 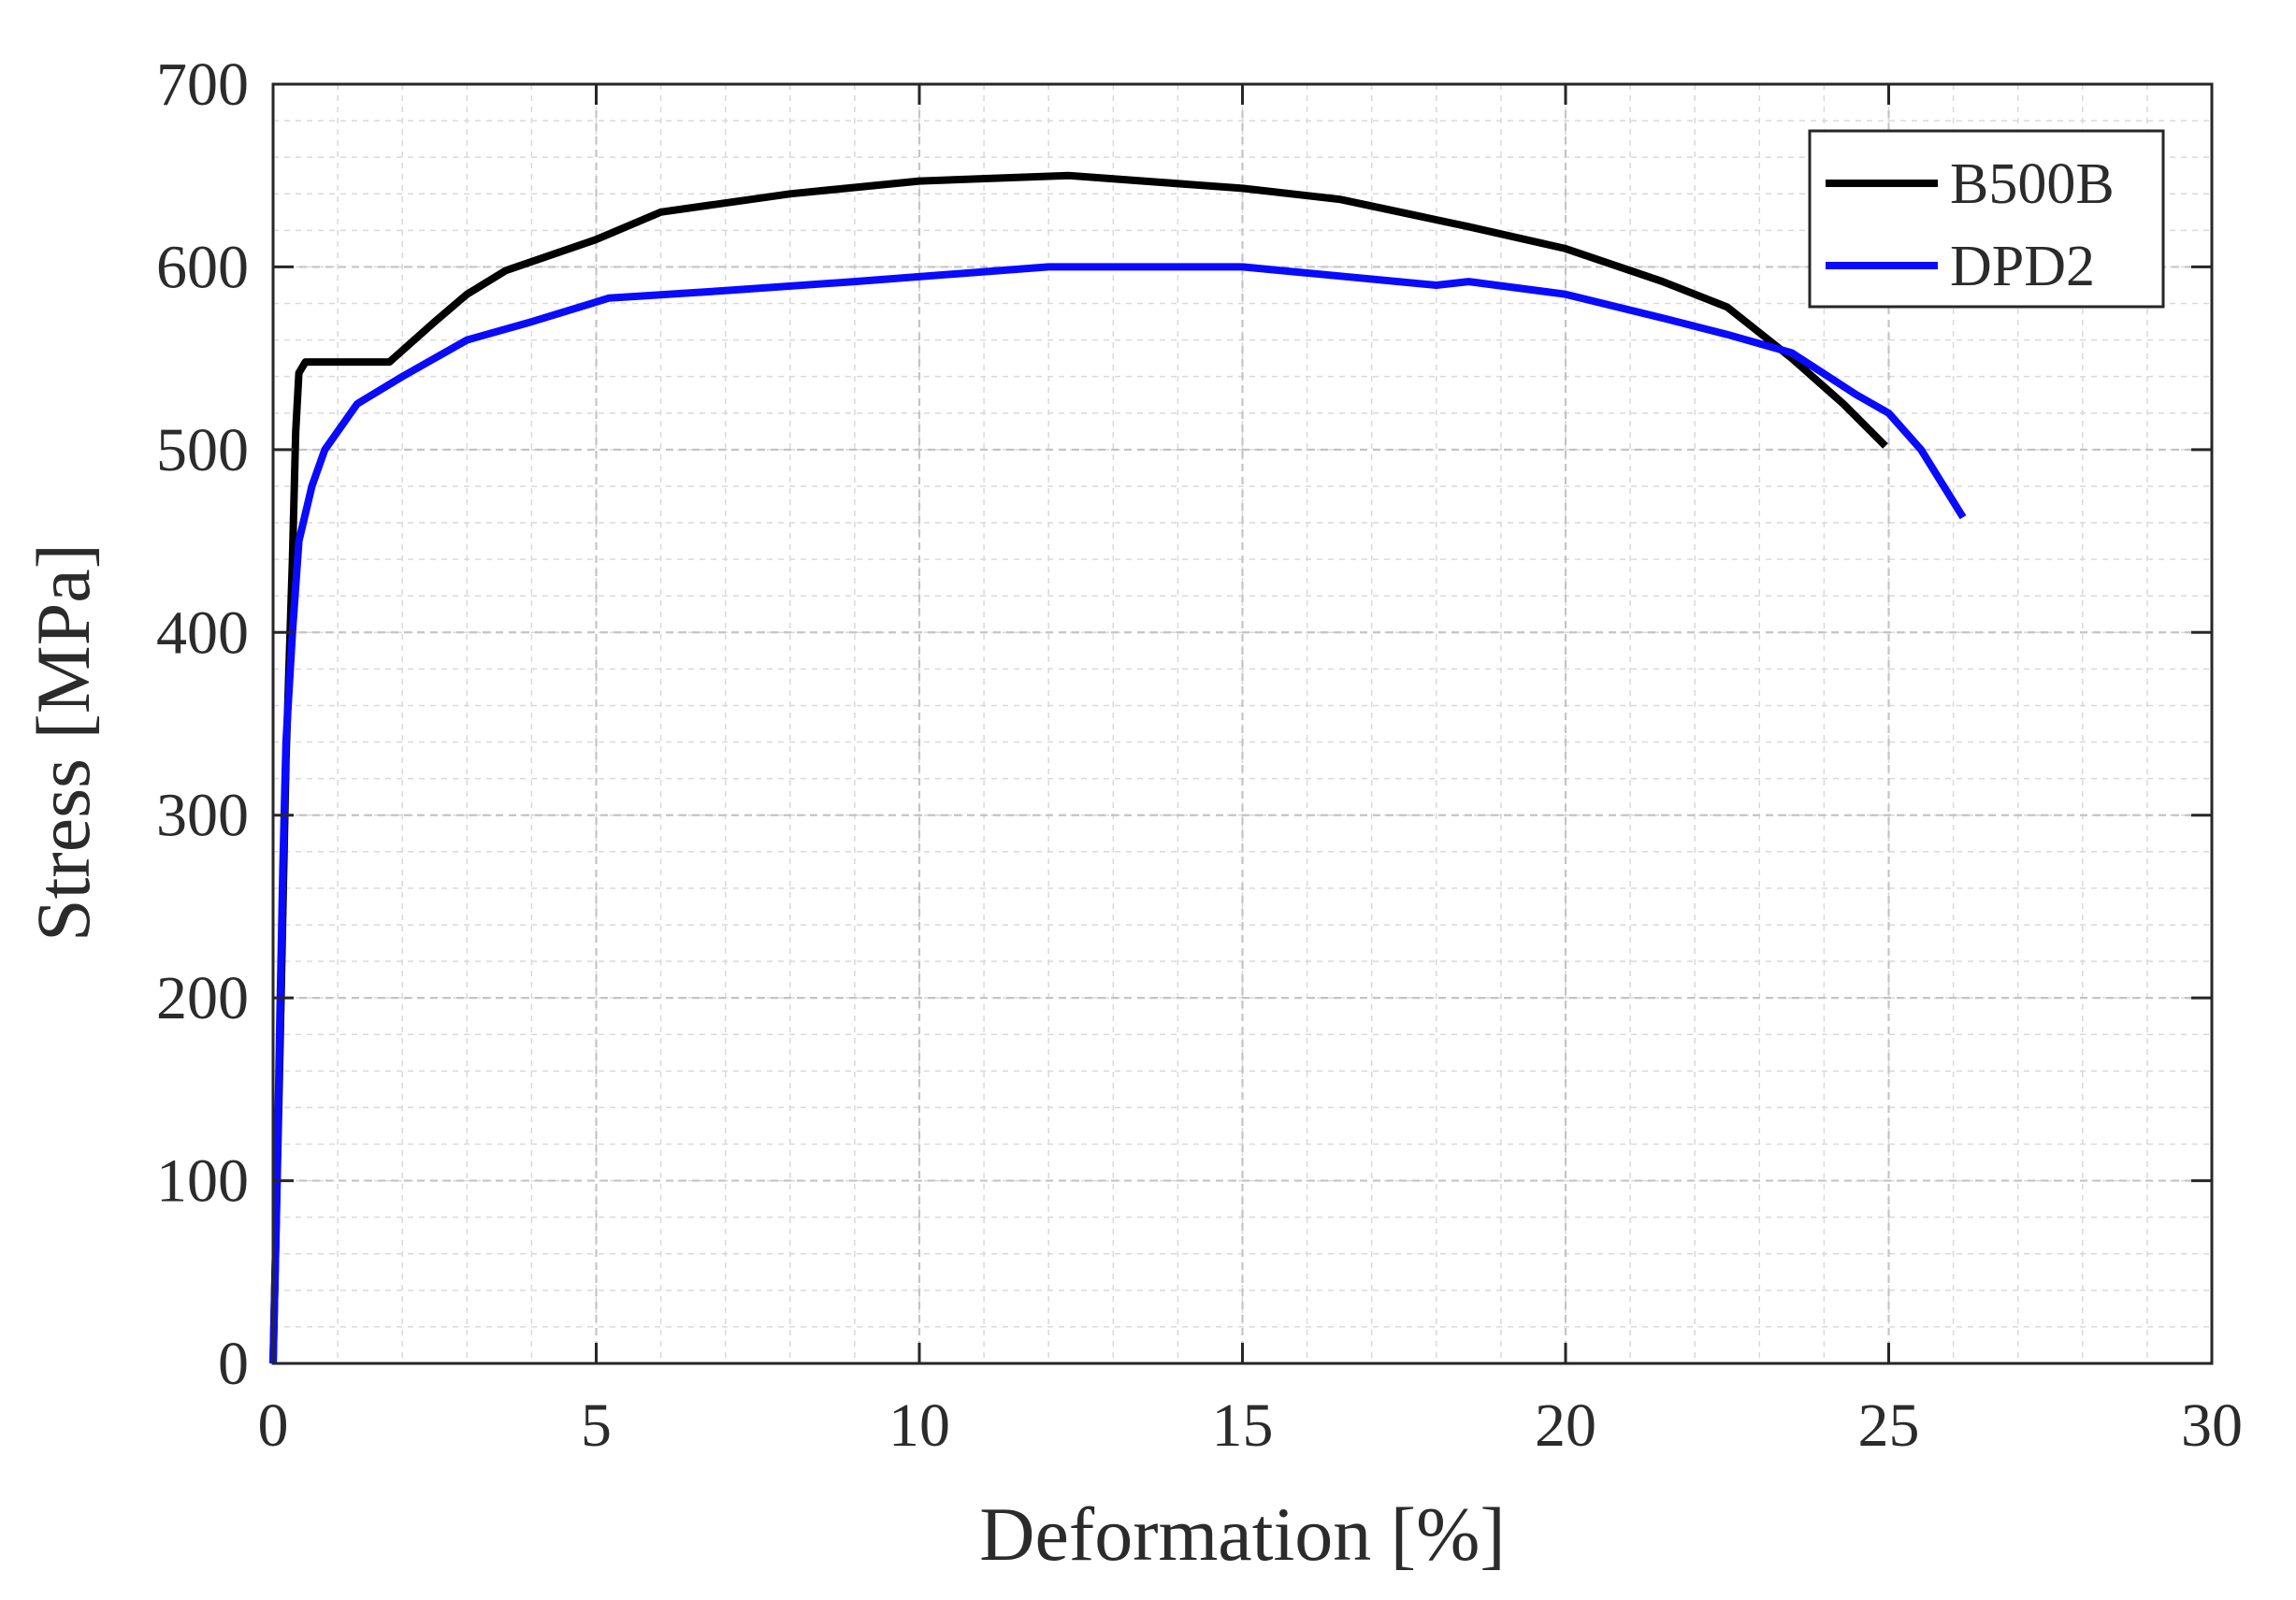 I want to click on legend-label-dpd2: DPD2, so click(x=2022, y=266).